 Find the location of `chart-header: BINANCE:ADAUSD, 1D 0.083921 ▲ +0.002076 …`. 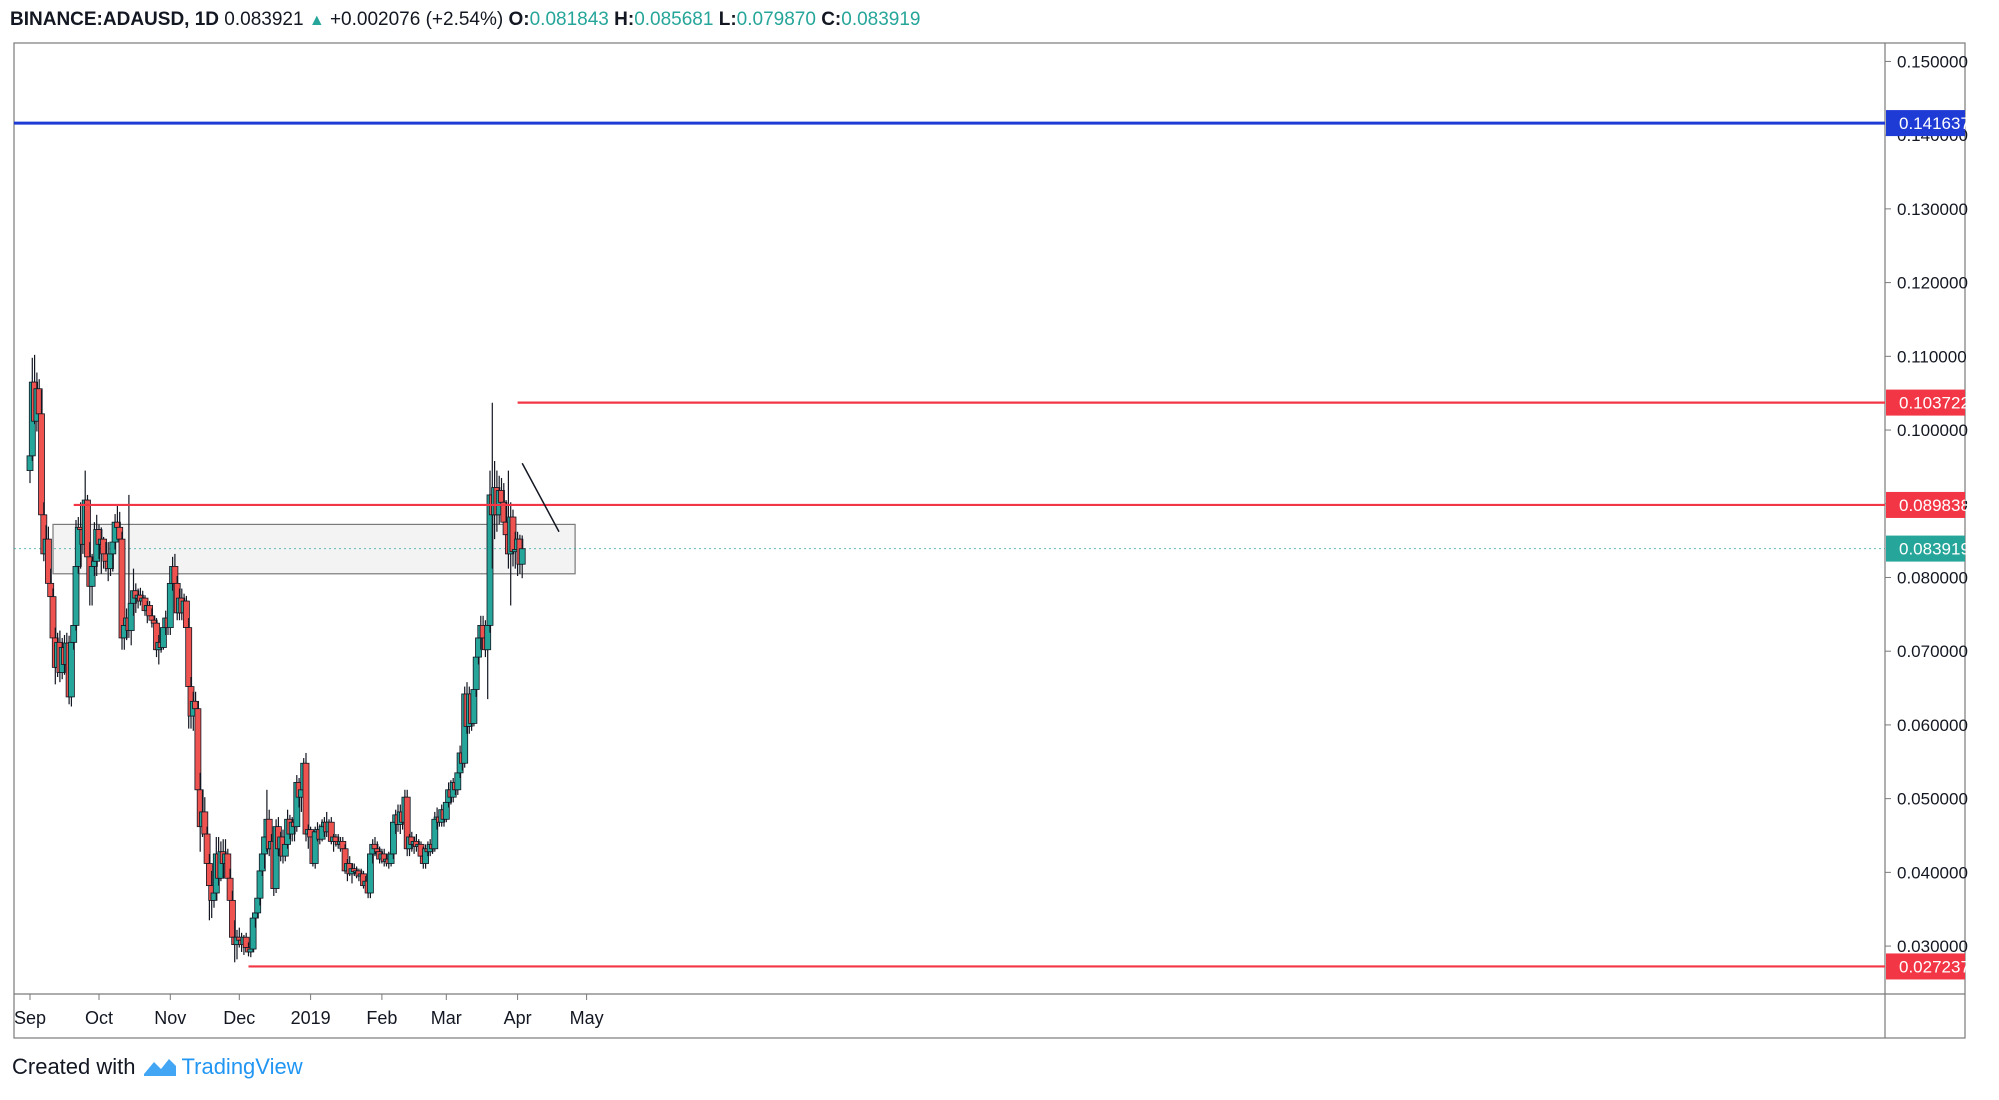

chart-header: BINANCE:ADAUSD, 1D 0.083921 ▲ +0.002076 … is located at coordinates (465, 20).